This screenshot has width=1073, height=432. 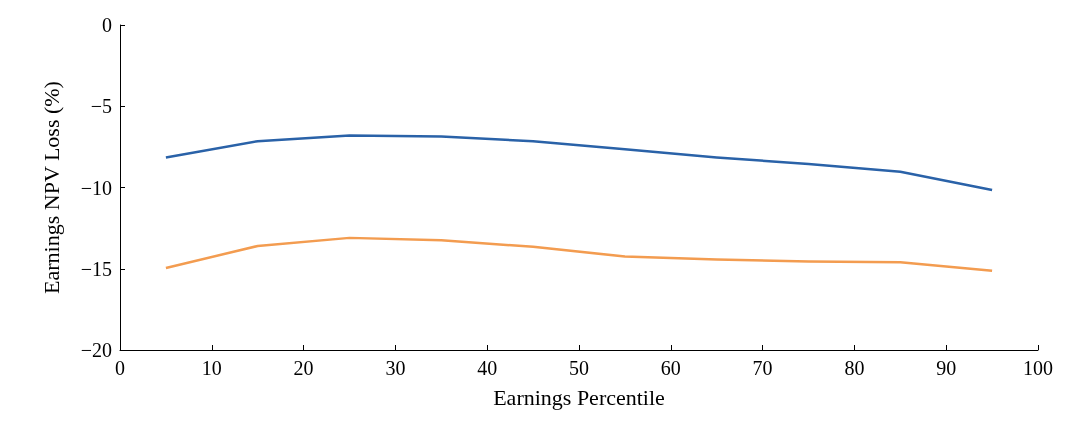 What do you see at coordinates (579, 368) in the screenshot?
I see `x-tick-label: 50` at bounding box center [579, 368].